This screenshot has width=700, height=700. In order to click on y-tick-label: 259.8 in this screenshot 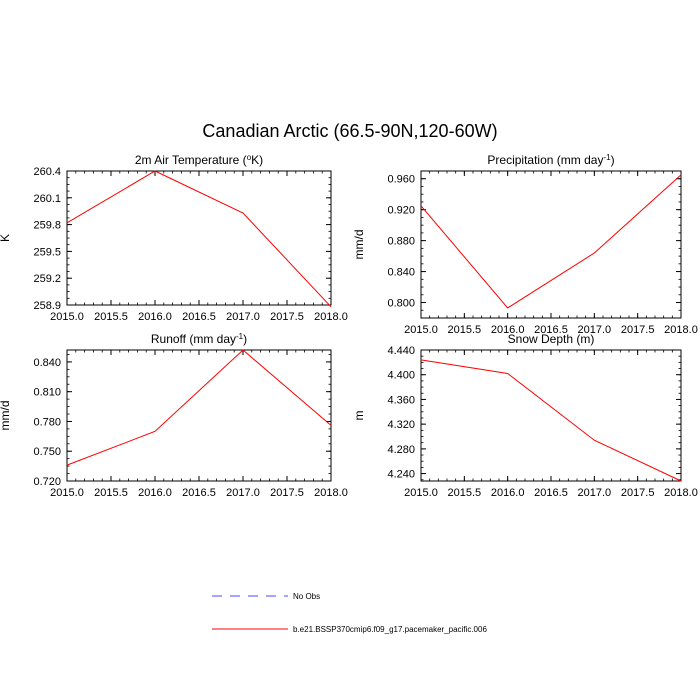, I will do `click(47, 226)`.